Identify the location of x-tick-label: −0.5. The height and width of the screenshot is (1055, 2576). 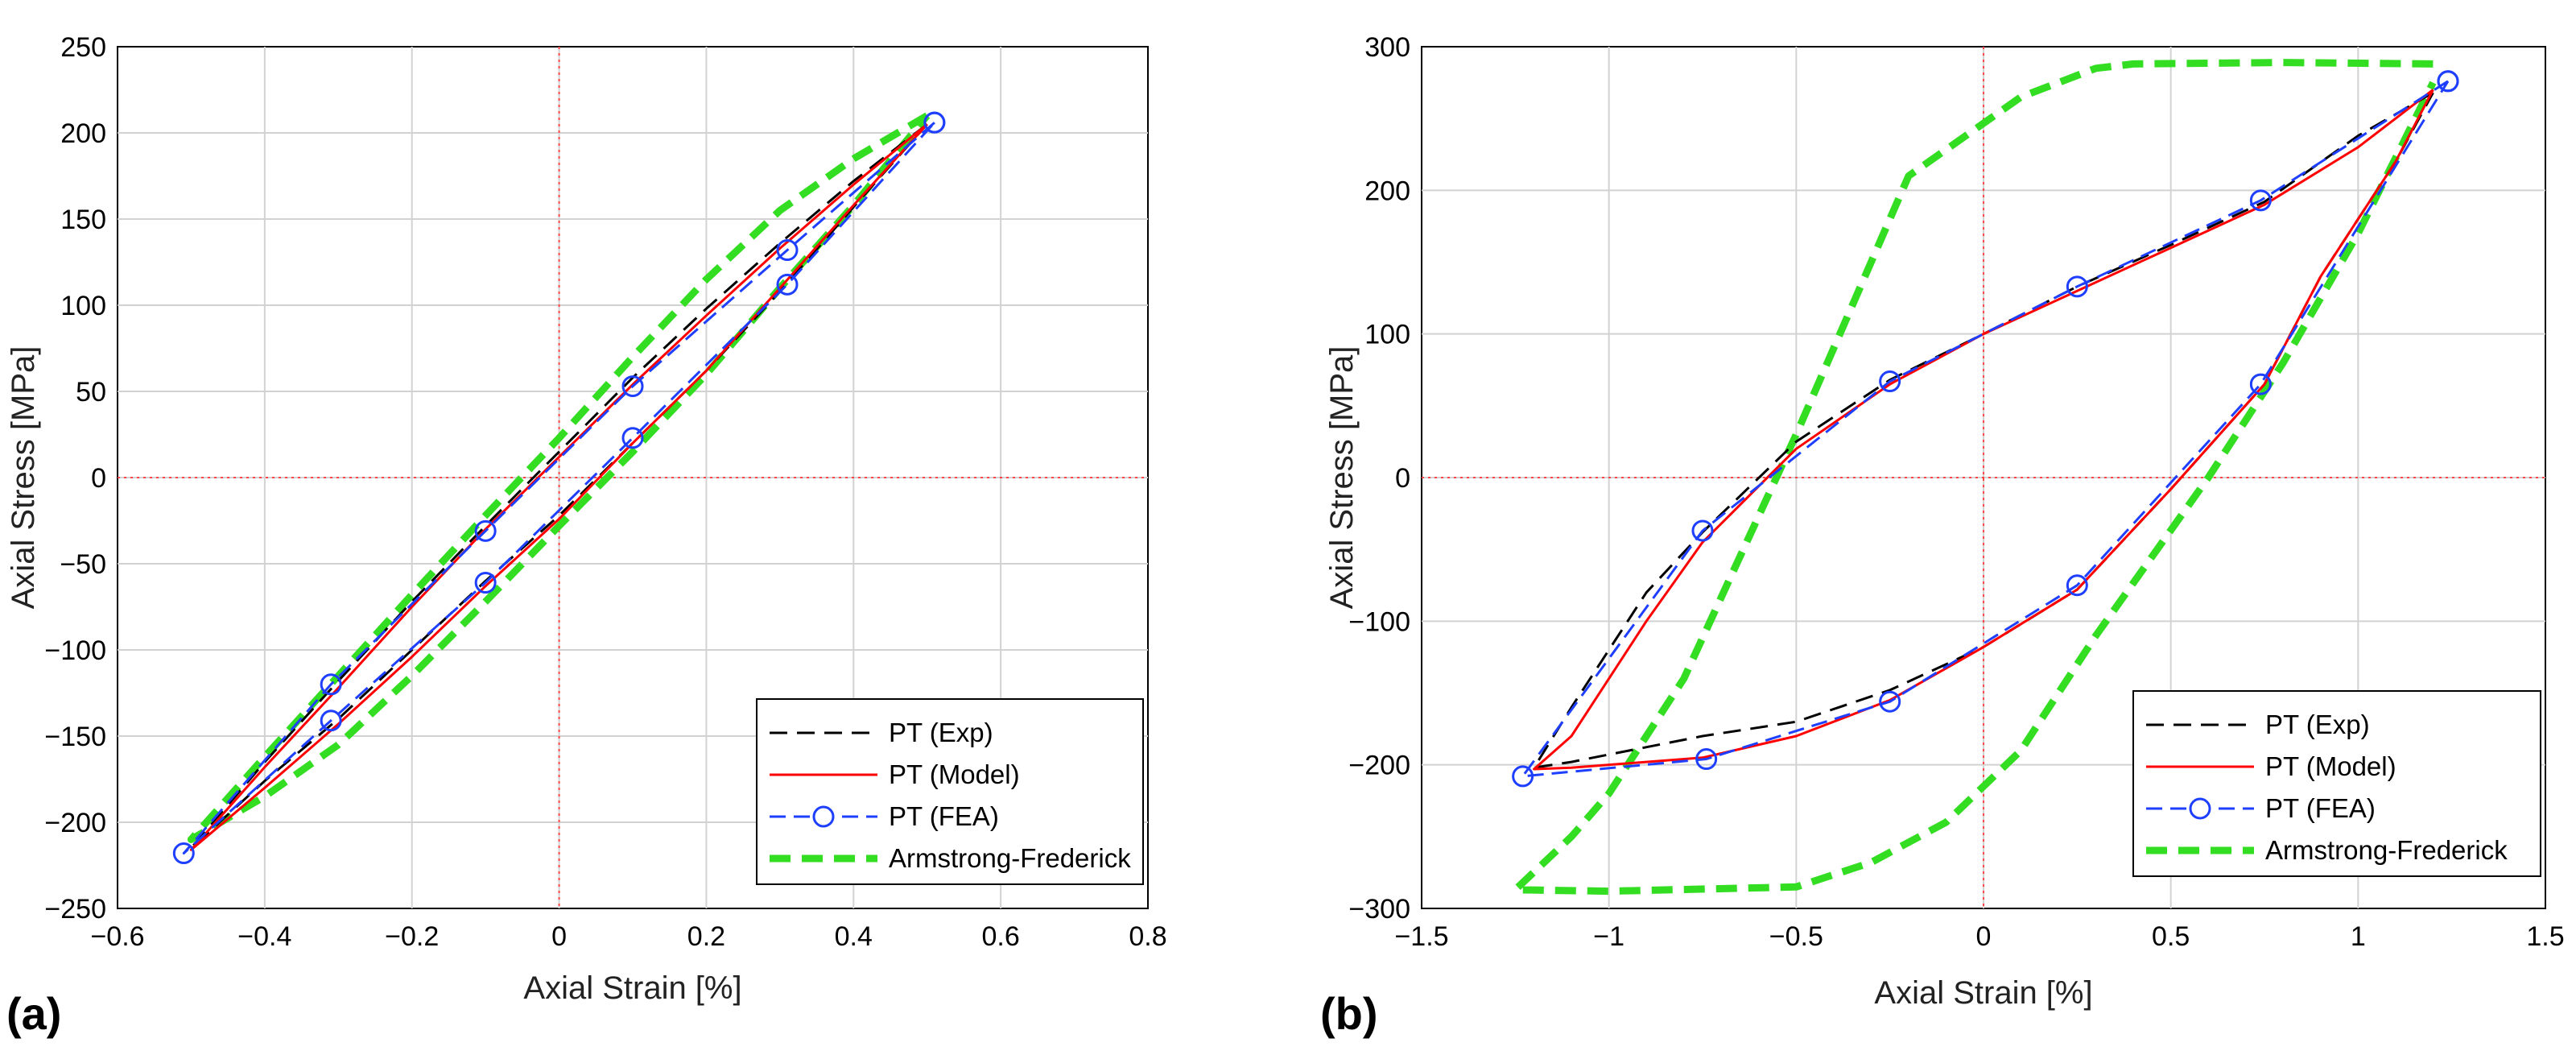
(1796, 936).